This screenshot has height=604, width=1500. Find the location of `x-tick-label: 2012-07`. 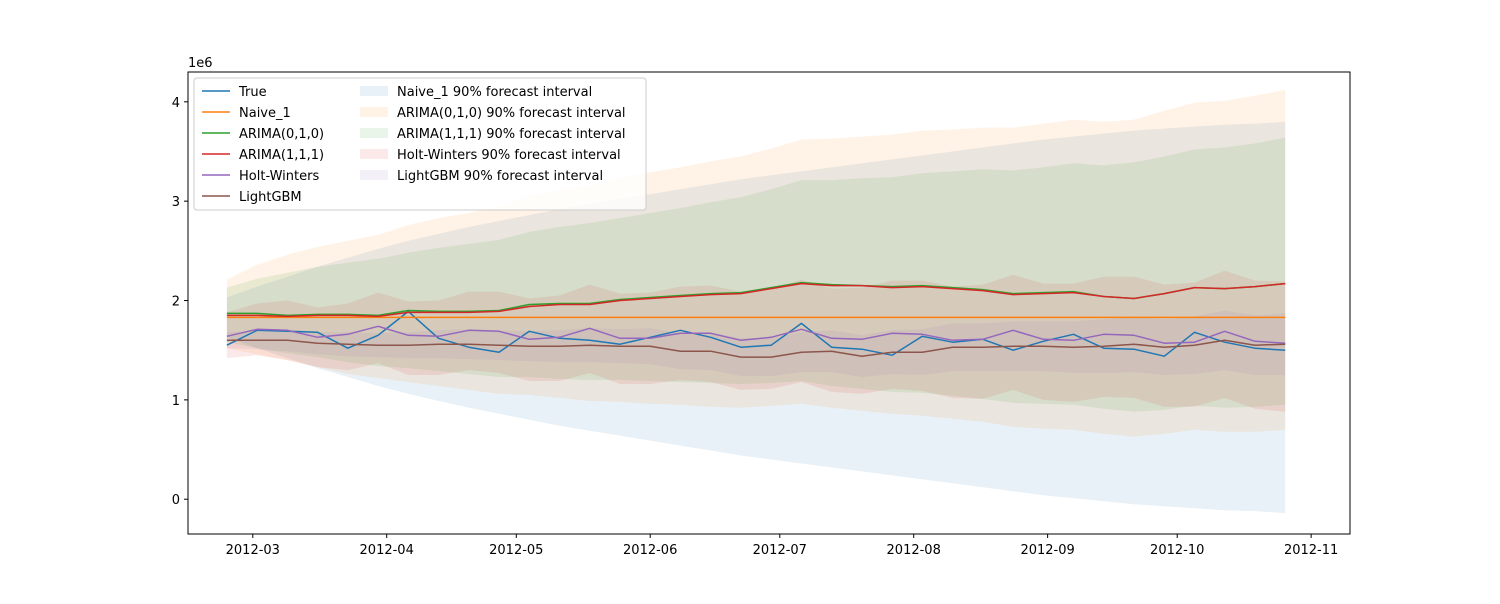

x-tick-label: 2012-07 is located at coordinates (780, 550).